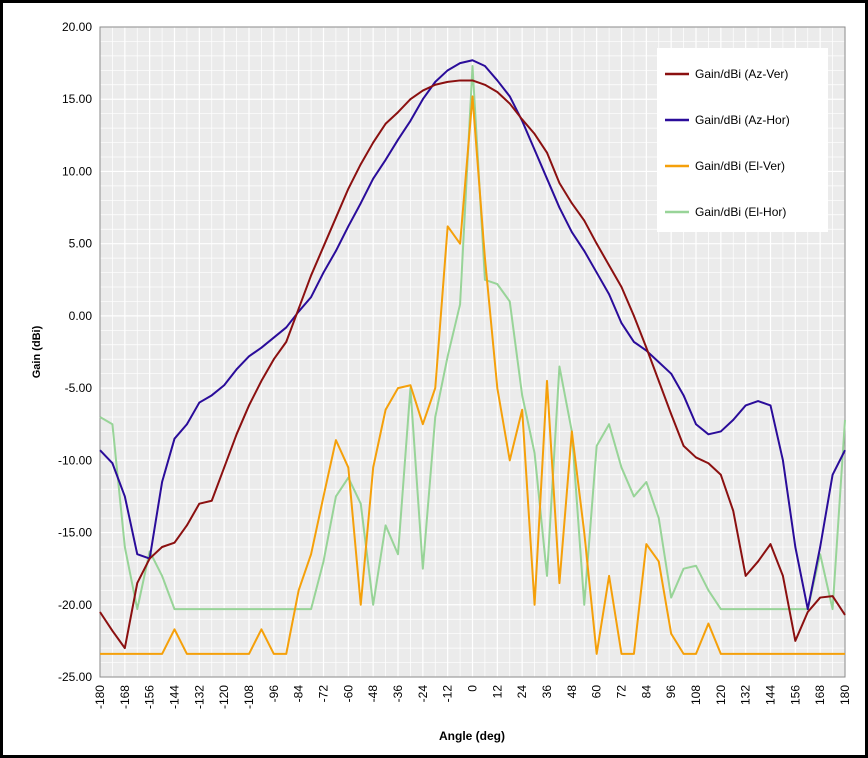 The width and height of the screenshot is (868, 758). I want to click on y-tick-label: 15.00, so click(77, 99).